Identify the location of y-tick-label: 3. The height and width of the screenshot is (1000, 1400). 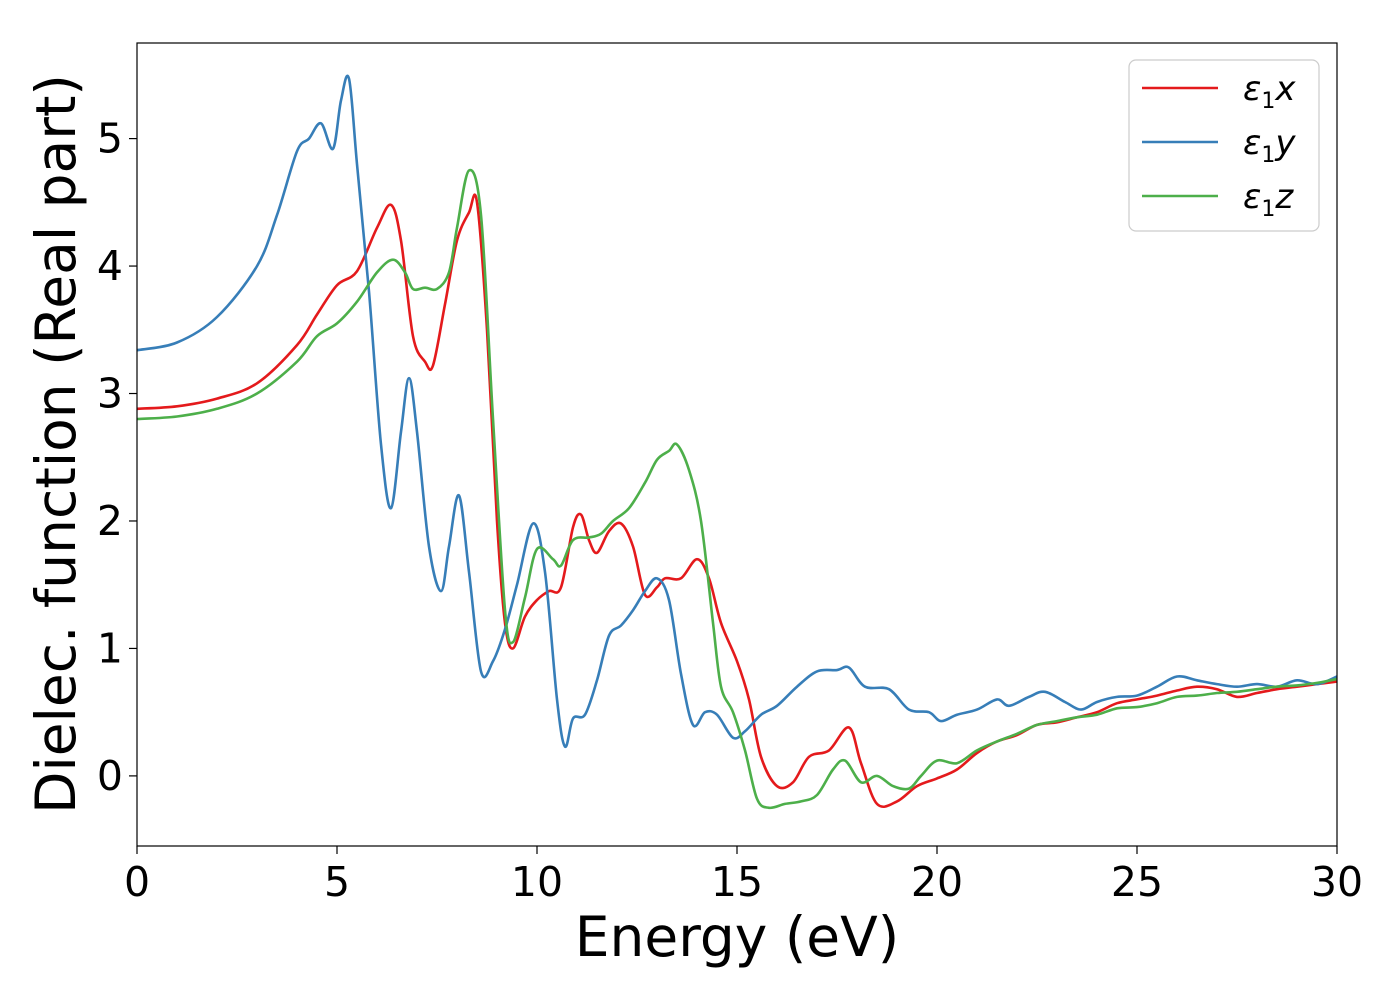
(110, 394).